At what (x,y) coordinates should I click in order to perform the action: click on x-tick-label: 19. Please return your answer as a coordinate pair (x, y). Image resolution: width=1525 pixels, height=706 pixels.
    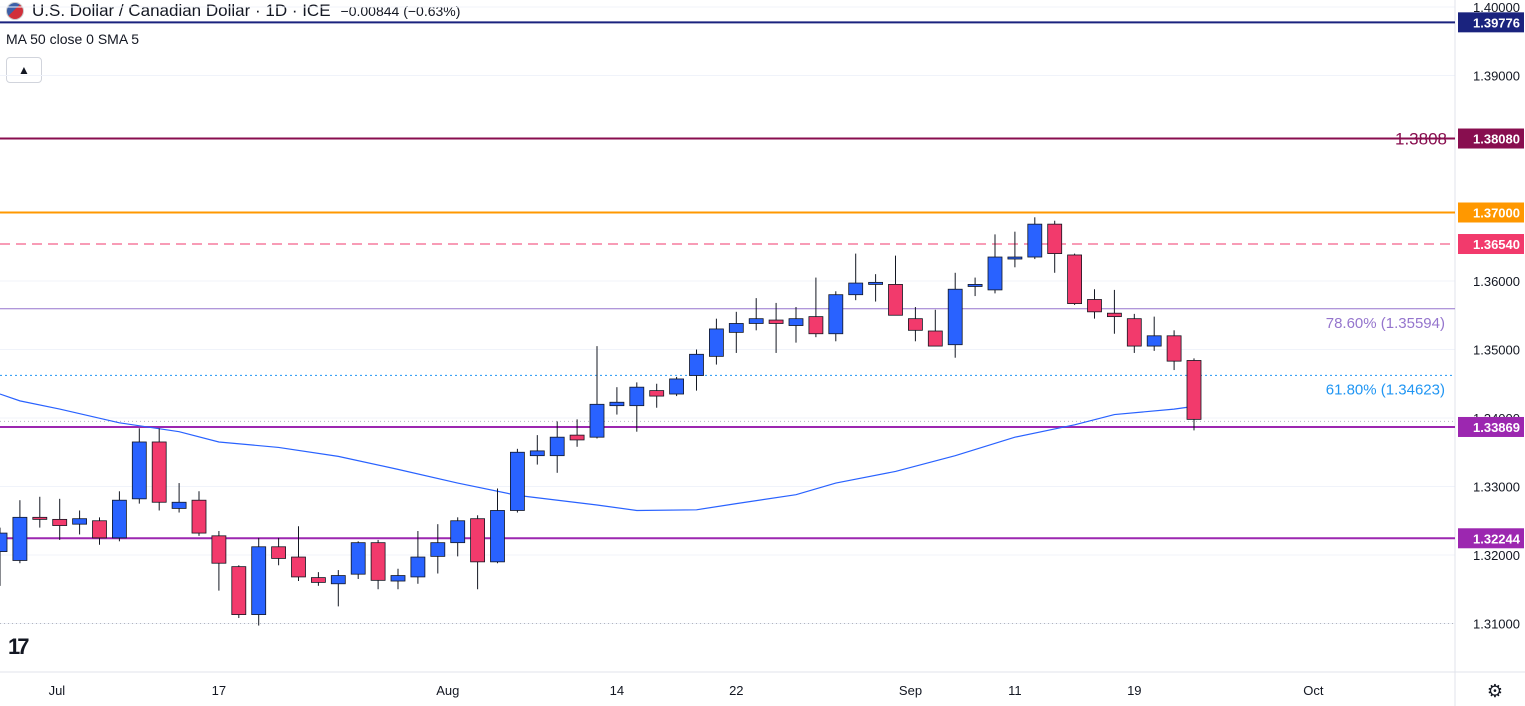
    Looking at the image, I should click on (1134, 690).